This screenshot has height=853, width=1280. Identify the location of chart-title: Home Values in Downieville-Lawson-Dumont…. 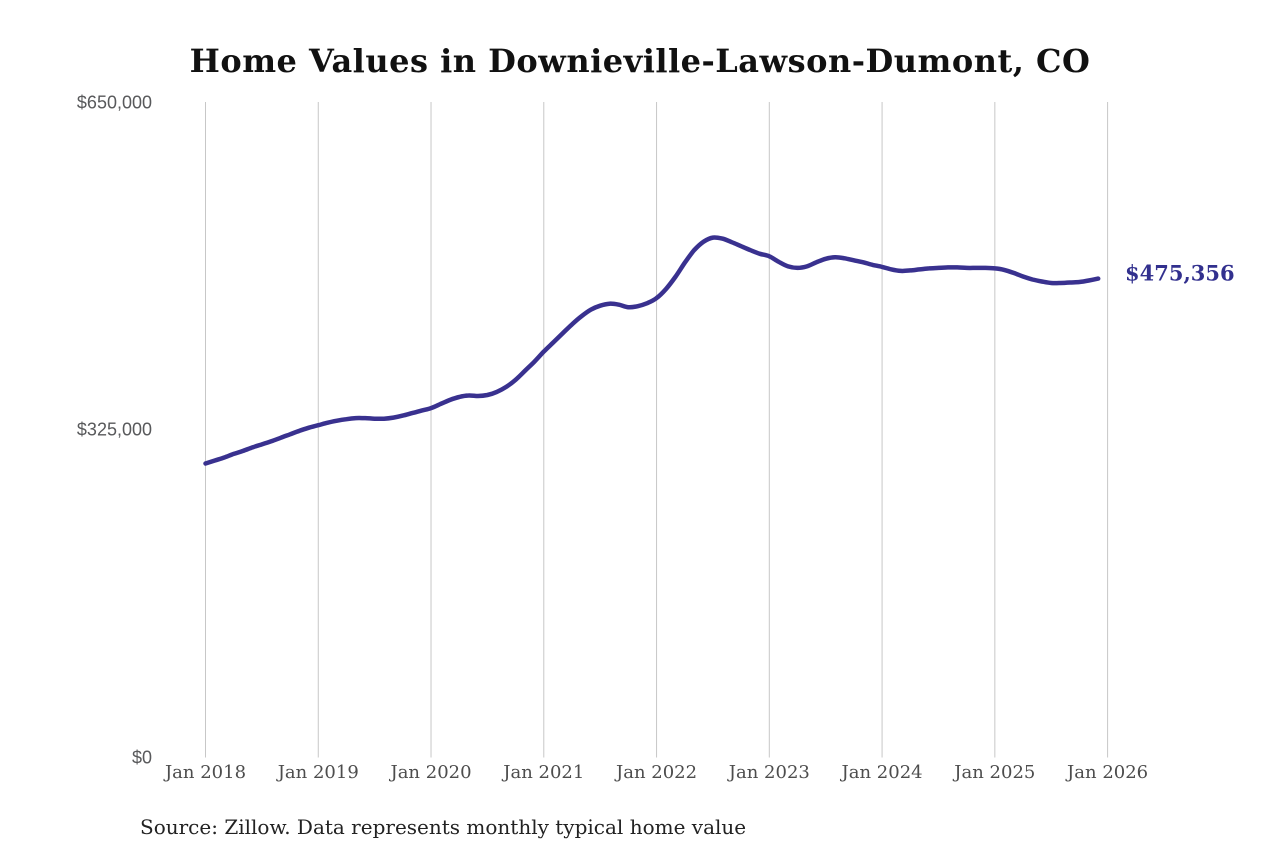
(640, 61).